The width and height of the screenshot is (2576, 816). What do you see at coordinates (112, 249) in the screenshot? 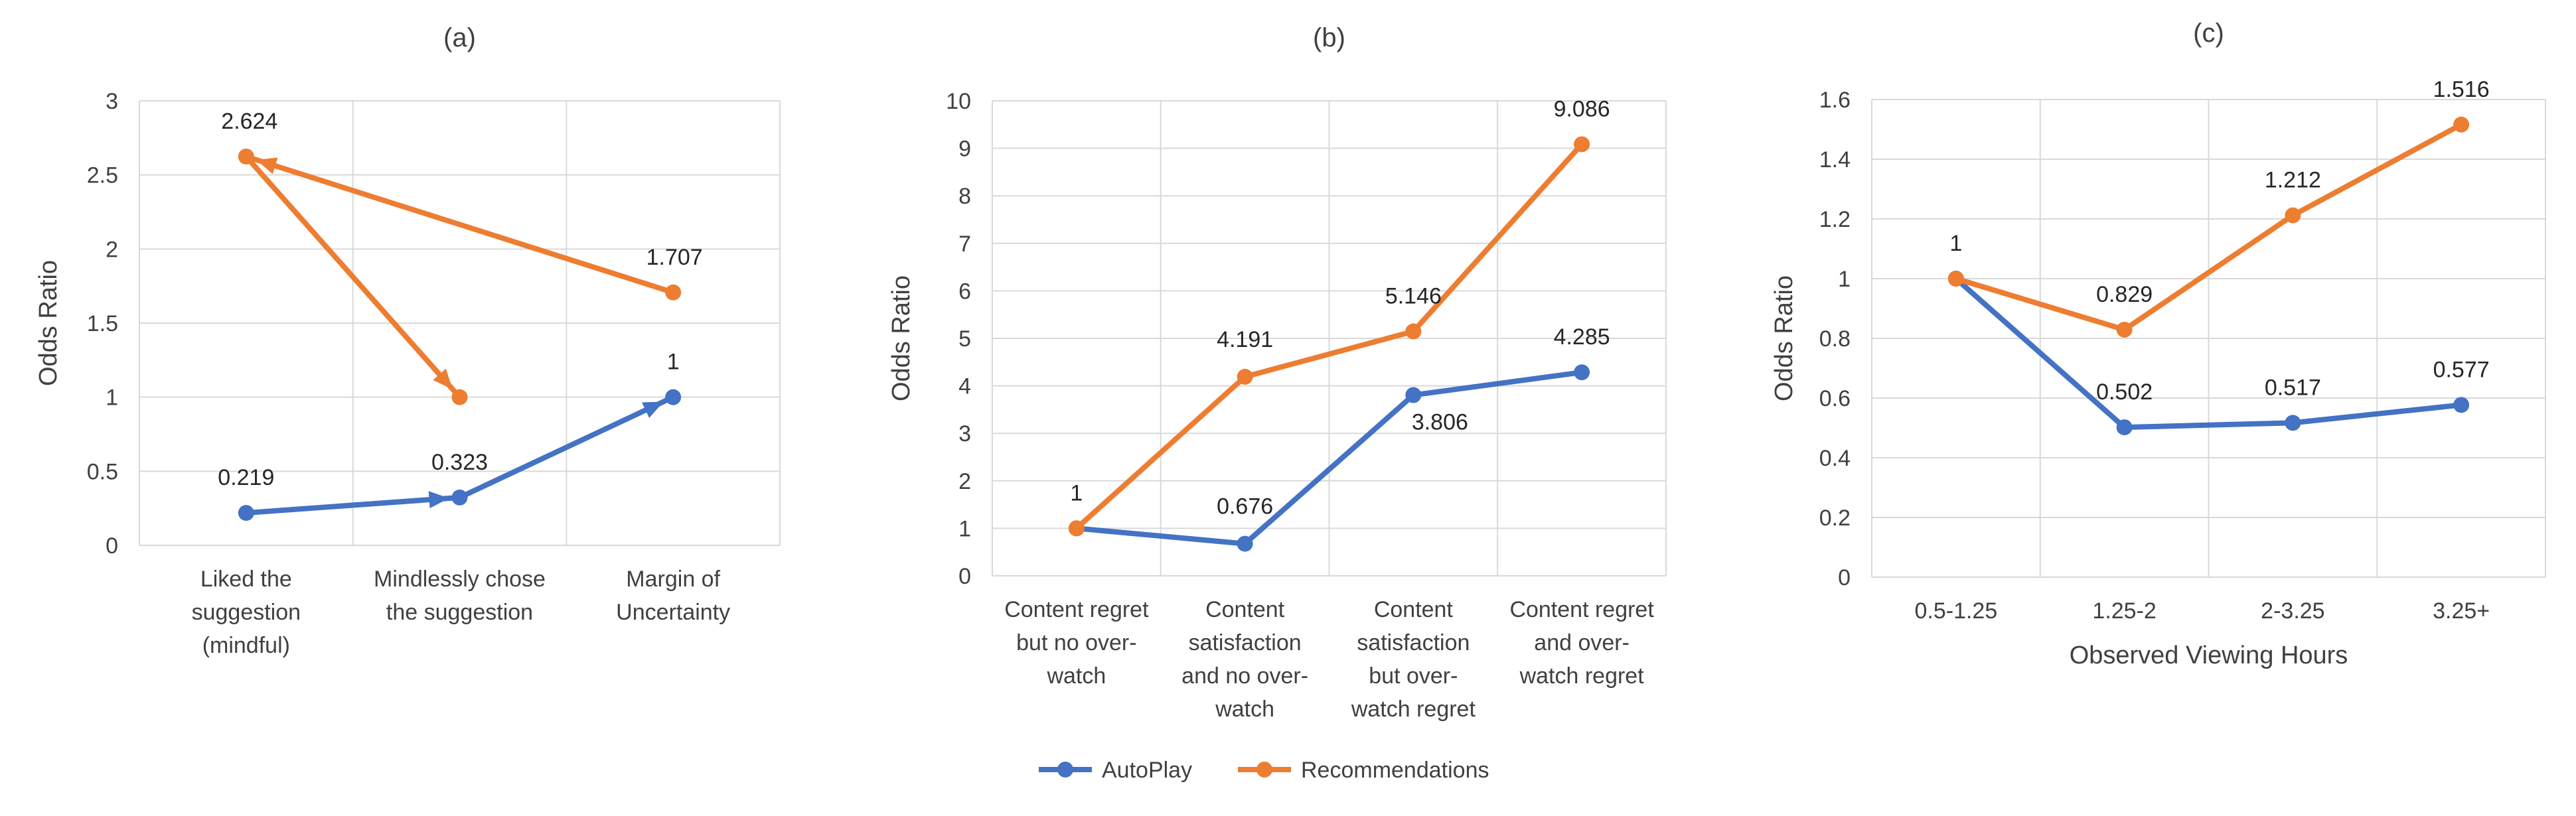
I see `y-tick-label: 2` at bounding box center [112, 249].